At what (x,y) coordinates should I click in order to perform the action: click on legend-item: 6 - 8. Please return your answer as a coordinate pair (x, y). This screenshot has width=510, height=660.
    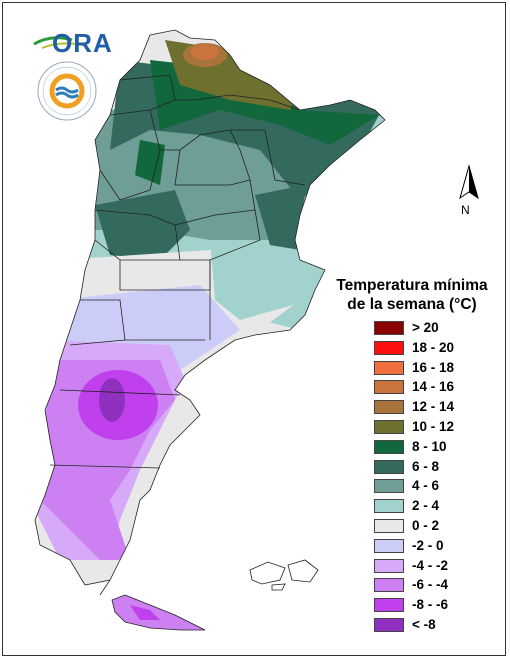
    Looking at the image, I should click on (434, 467).